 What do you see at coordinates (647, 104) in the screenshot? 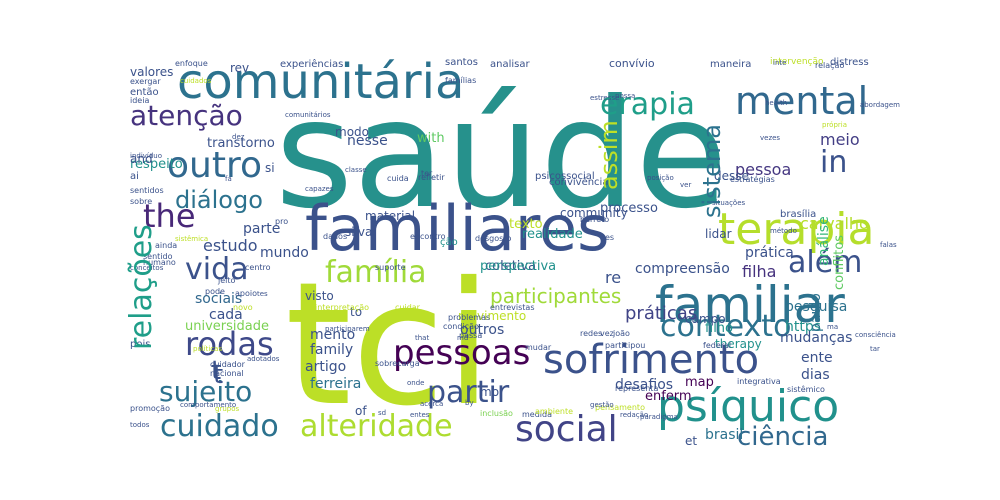
I see `word: erapia` at bounding box center [647, 104].